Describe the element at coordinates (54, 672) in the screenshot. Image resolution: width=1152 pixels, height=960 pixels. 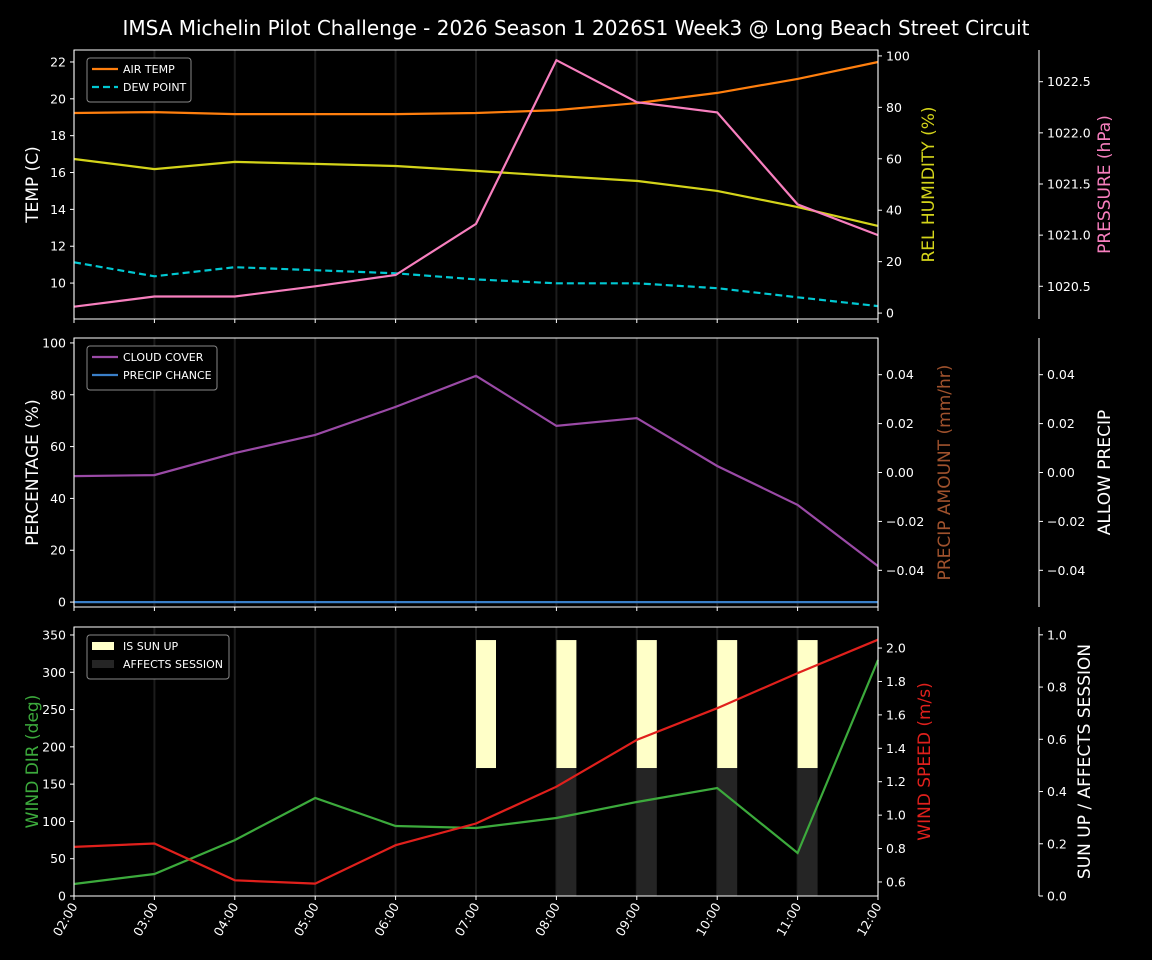
I see `y-tick-label: 300` at that location.